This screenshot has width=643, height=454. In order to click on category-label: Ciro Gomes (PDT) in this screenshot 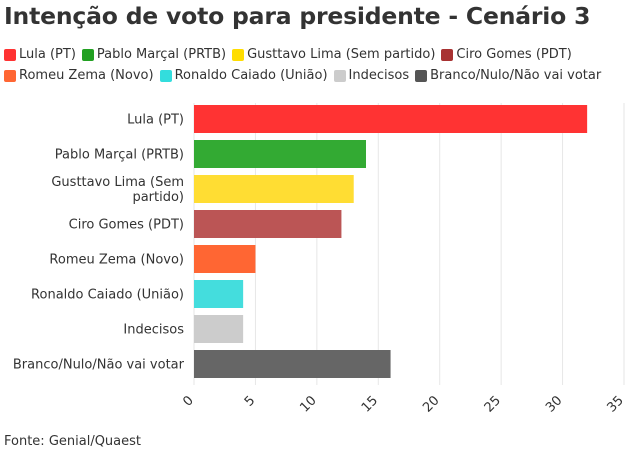, I will do `click(126, 225)`.